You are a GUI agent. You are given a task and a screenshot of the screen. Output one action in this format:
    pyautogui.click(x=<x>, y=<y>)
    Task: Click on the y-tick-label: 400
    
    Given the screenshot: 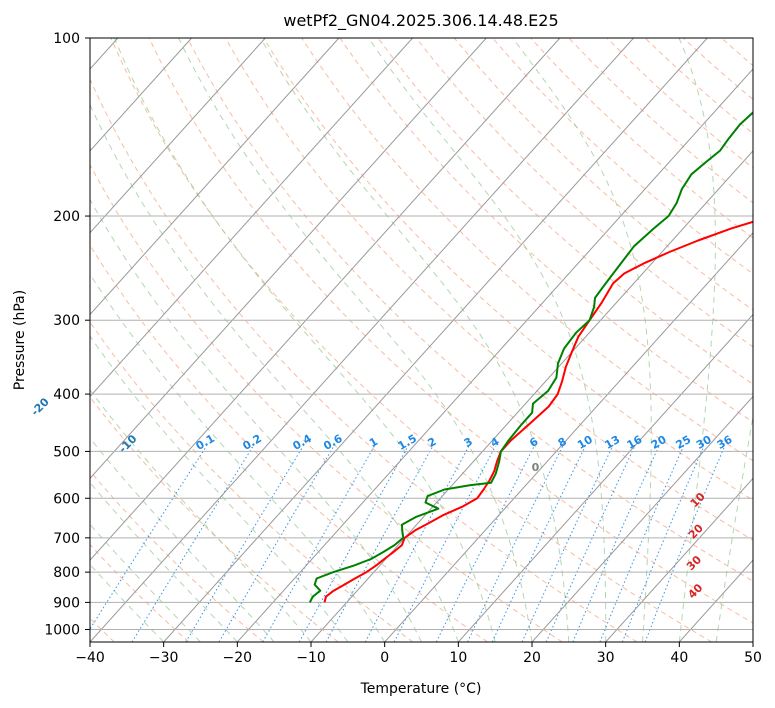 What is the action you would take?
    pyautogui.click(x=66, y=395)
    